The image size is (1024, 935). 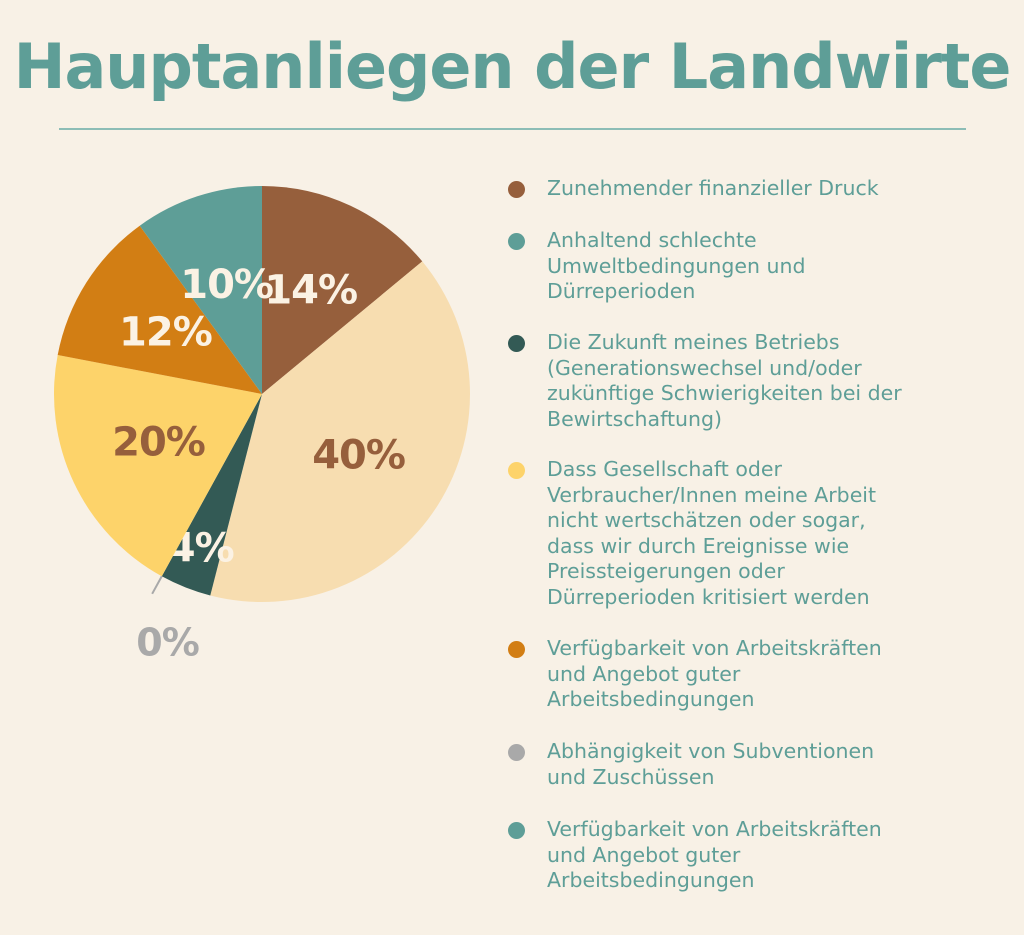 What do you see at coordinates (512, 129) in the screenshot?
I see `title-divider` at bounding box center [512, 129].